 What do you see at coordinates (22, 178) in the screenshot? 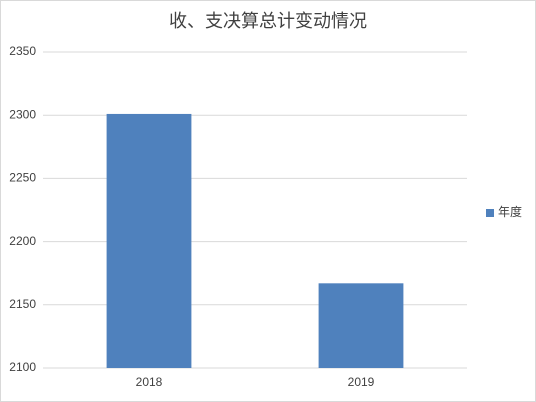
I see `y-tick-label: 2250` at bounding box center [22, 178].